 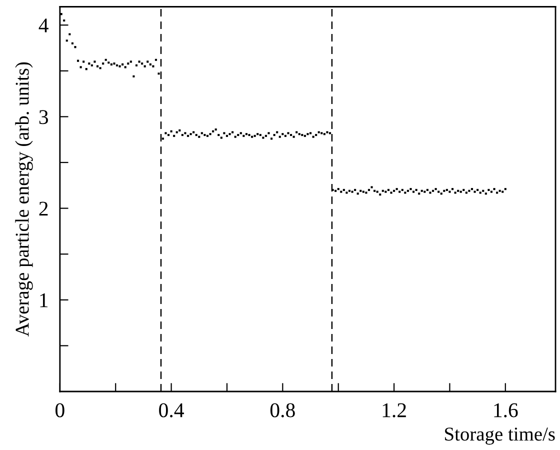 I want to click on x-tick-label: 0.4, so click(x=171, y=410).